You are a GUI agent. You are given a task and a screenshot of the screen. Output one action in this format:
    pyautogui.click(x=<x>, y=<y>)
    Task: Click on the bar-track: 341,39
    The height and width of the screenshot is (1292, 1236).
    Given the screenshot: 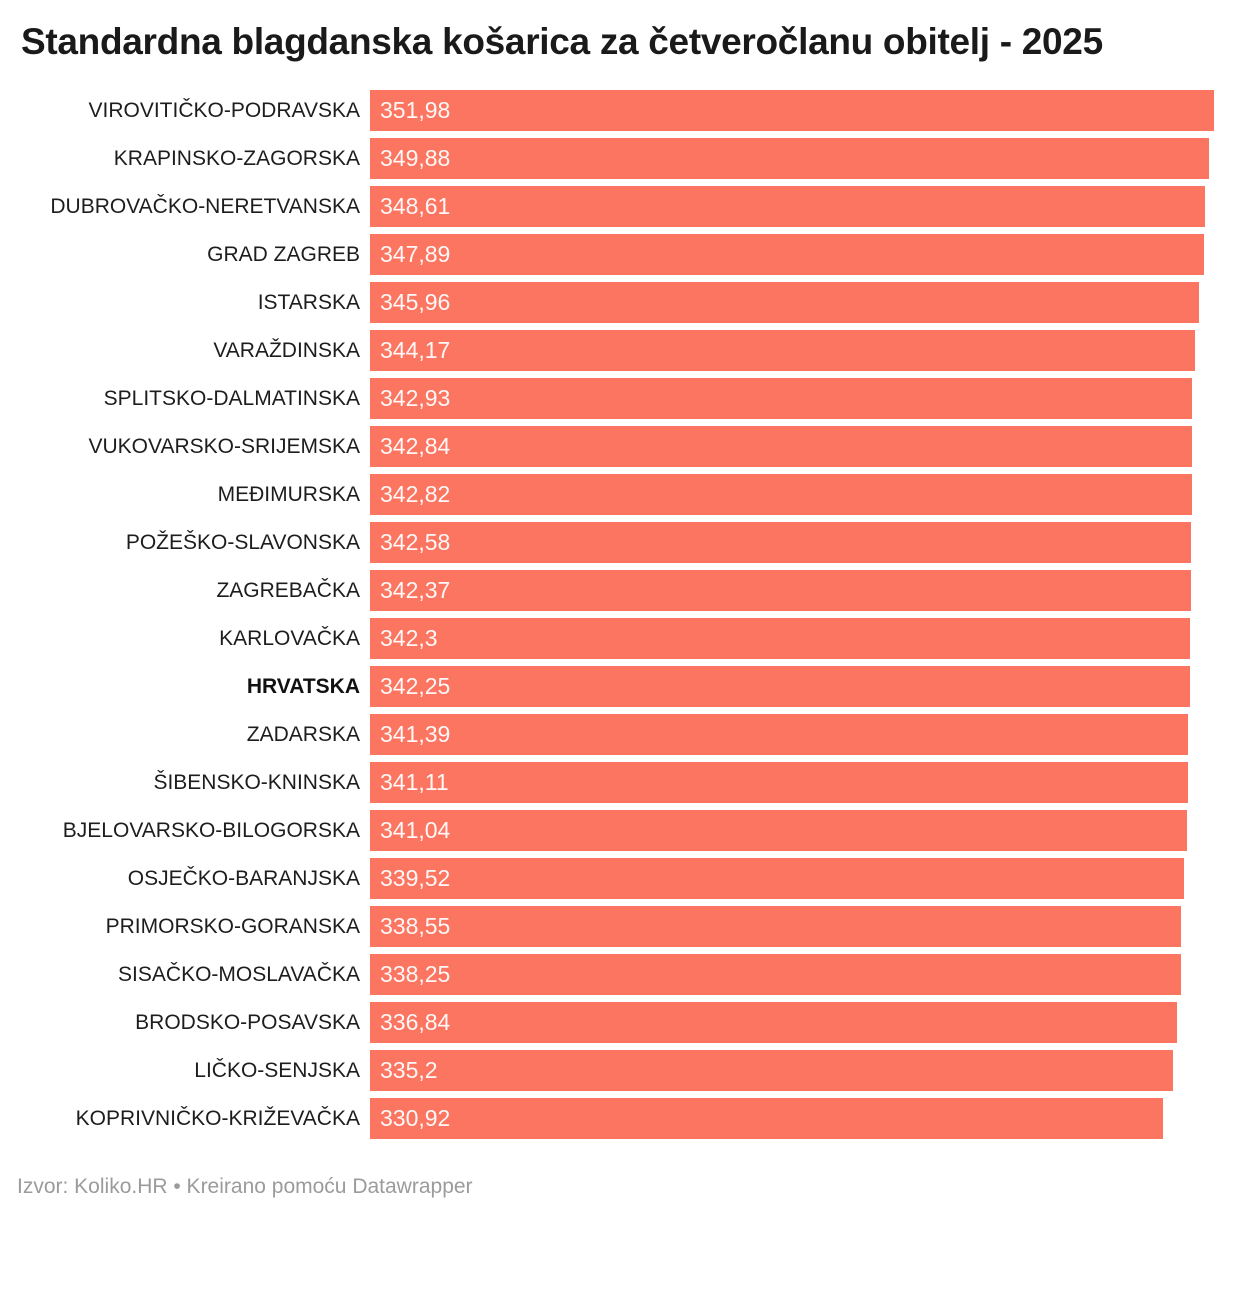 What is the action you would take?
    pyautogui.click(x=803, y=734)
    